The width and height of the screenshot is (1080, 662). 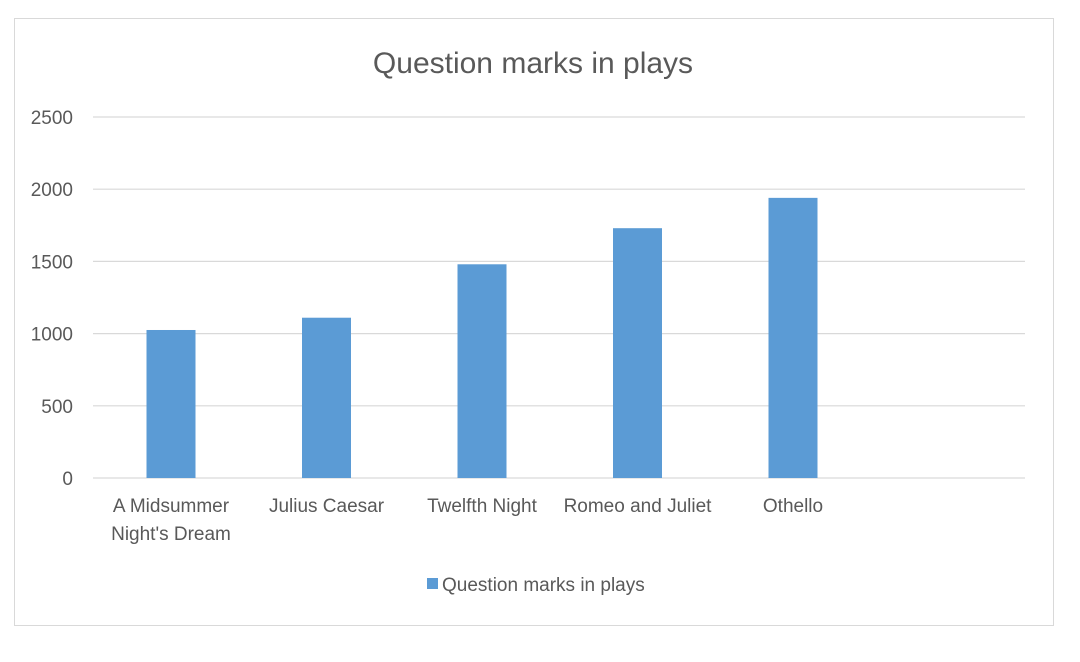 What do you see at coordinates (327, 506) in the screenshot?
I see `x-category-label: Julius Caesar` at bounding box center [327, 506].